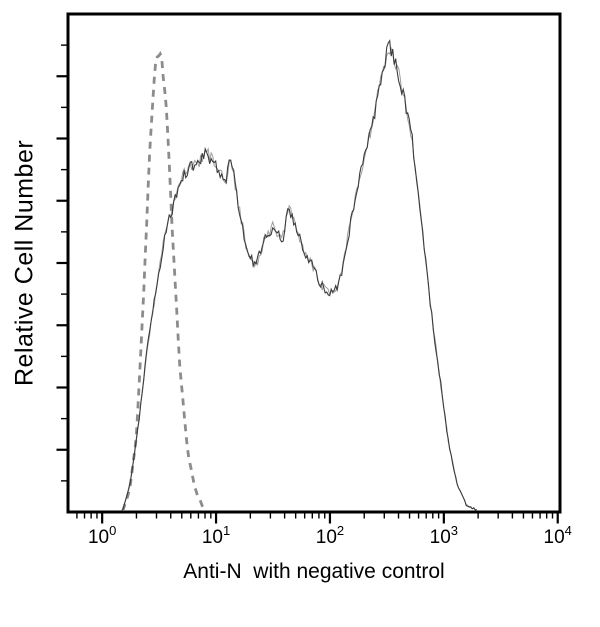 Image resolution: width=600 pixels, height=627 pixels. What do you see at coordinates (444, 535) in the screenshot?
I see `x-tick-label: 10³` at bounding box center [444, 535].